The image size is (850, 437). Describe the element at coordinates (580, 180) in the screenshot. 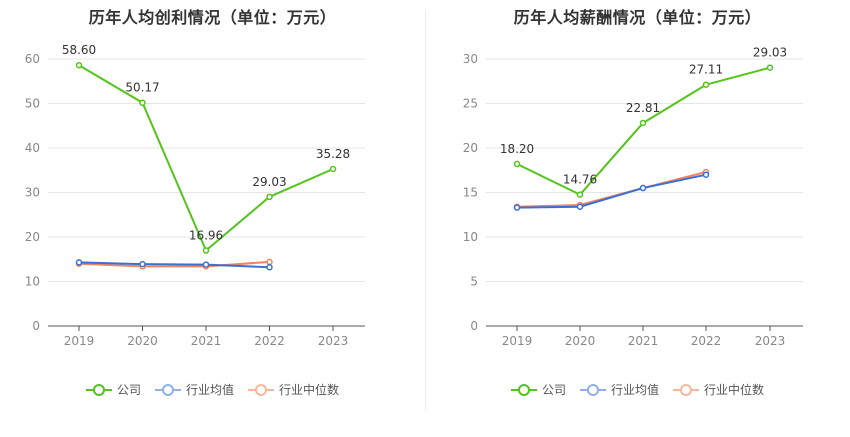

I see `data-label: 14.76` at that location.